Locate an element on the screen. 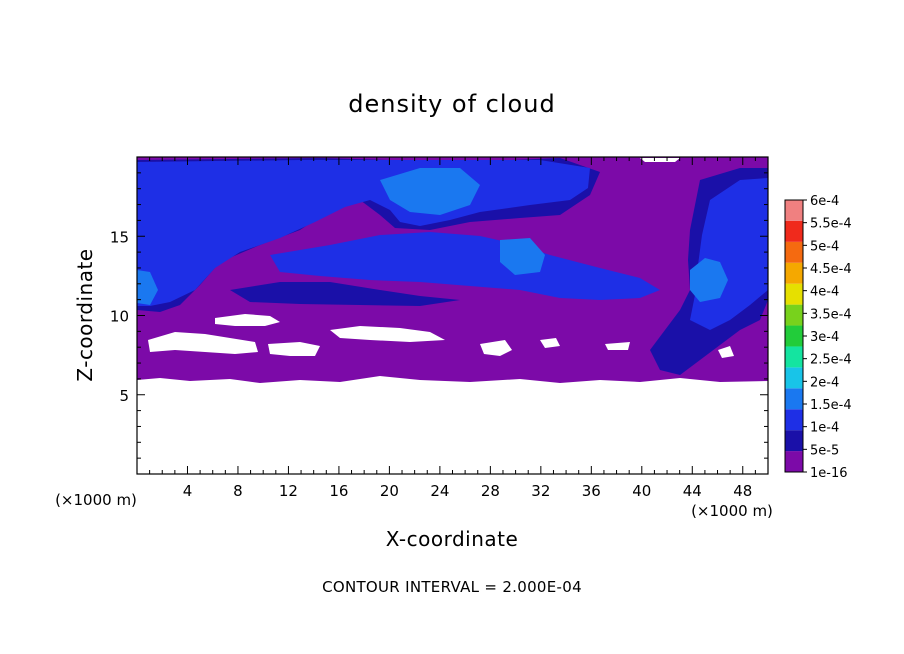  contour-interval-note: CONTOUR INTERVAL = 2.000E-04 is located at coordinates (452, 587).